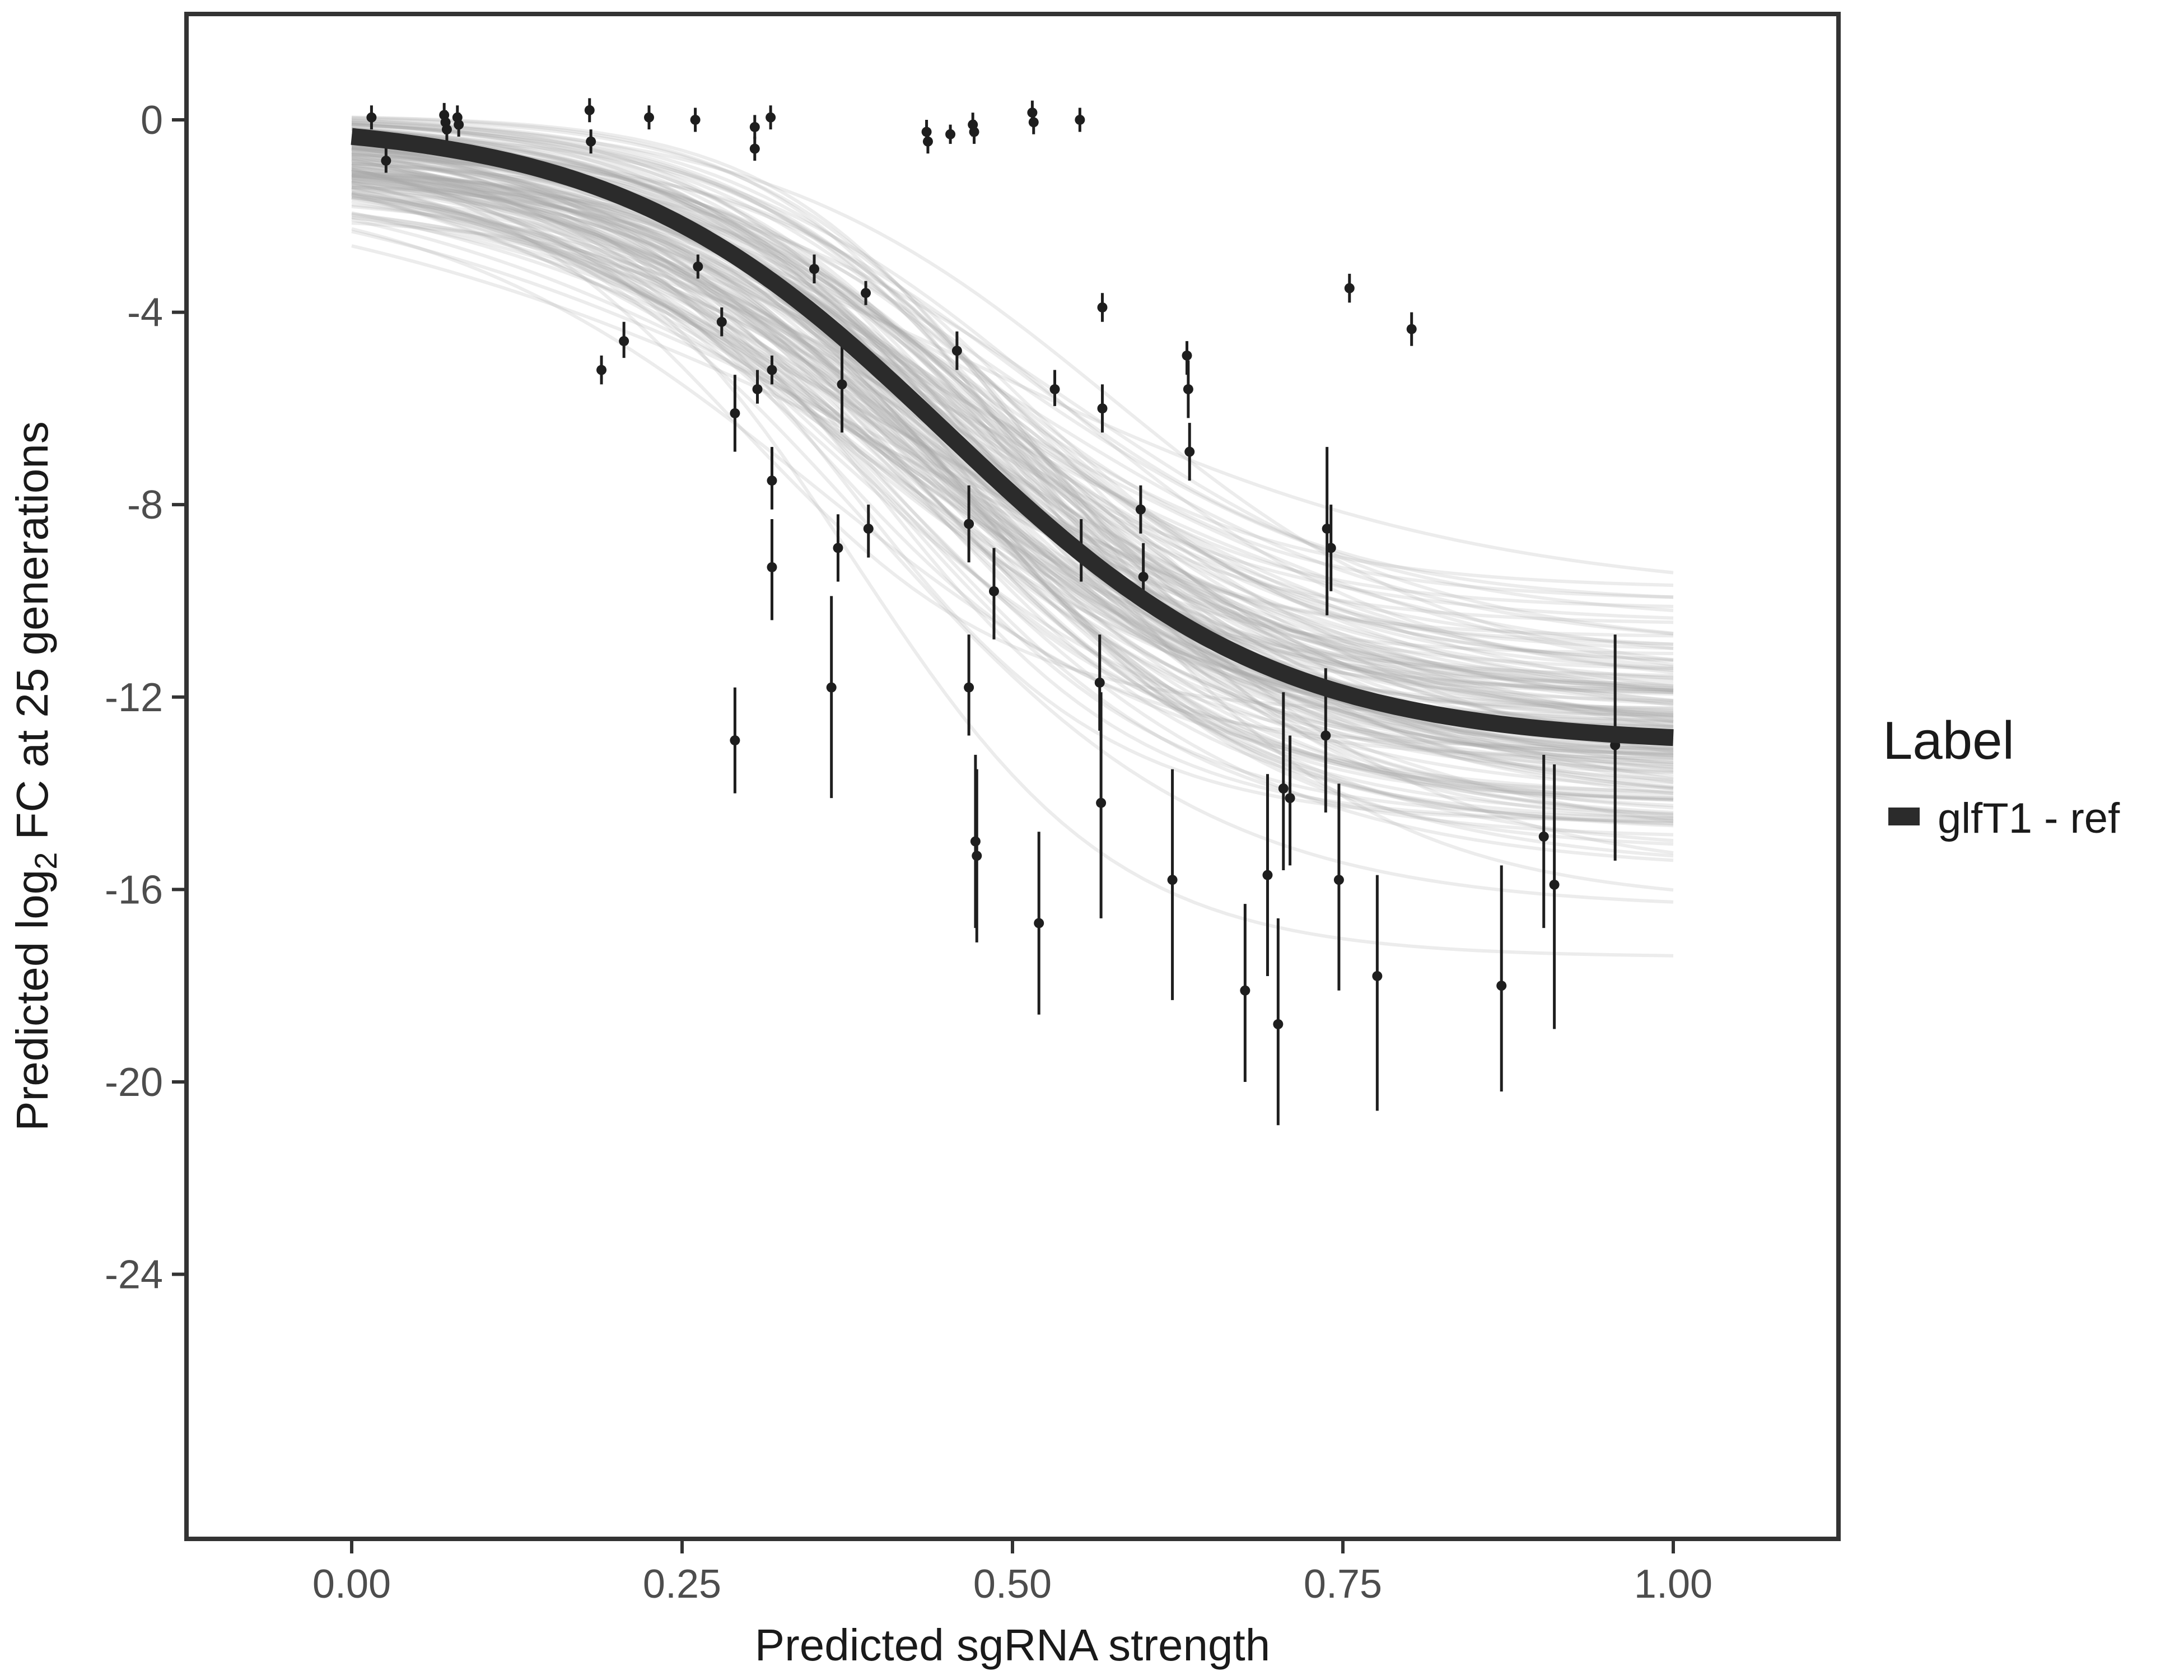 This screenshot has width=2184, height=1680. I want to click on y-tick-label: -12, so click(134, 698).